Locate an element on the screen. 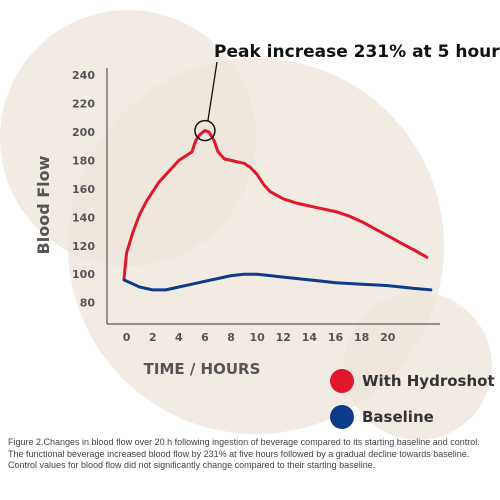 This screenshot has height=500, width=500. x-tick-label: 2 is located at coordinates (153, 337).